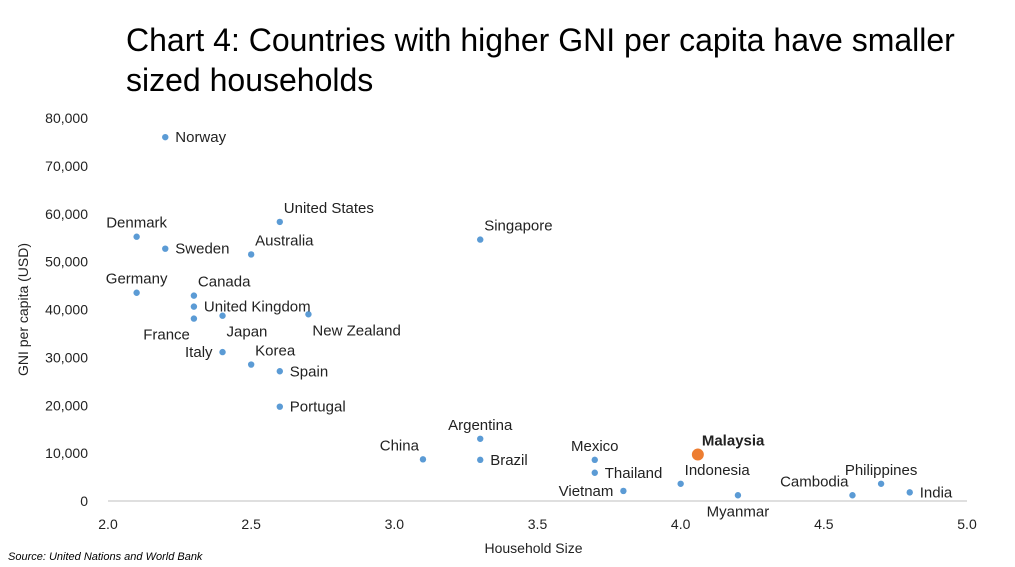 Image resolution: width=1015 pixels, height=567 pixels. What do you see at coordinates (284, 240) in the screenshot?
I see `label-australia: Australia` at bounding box center [284, 240].